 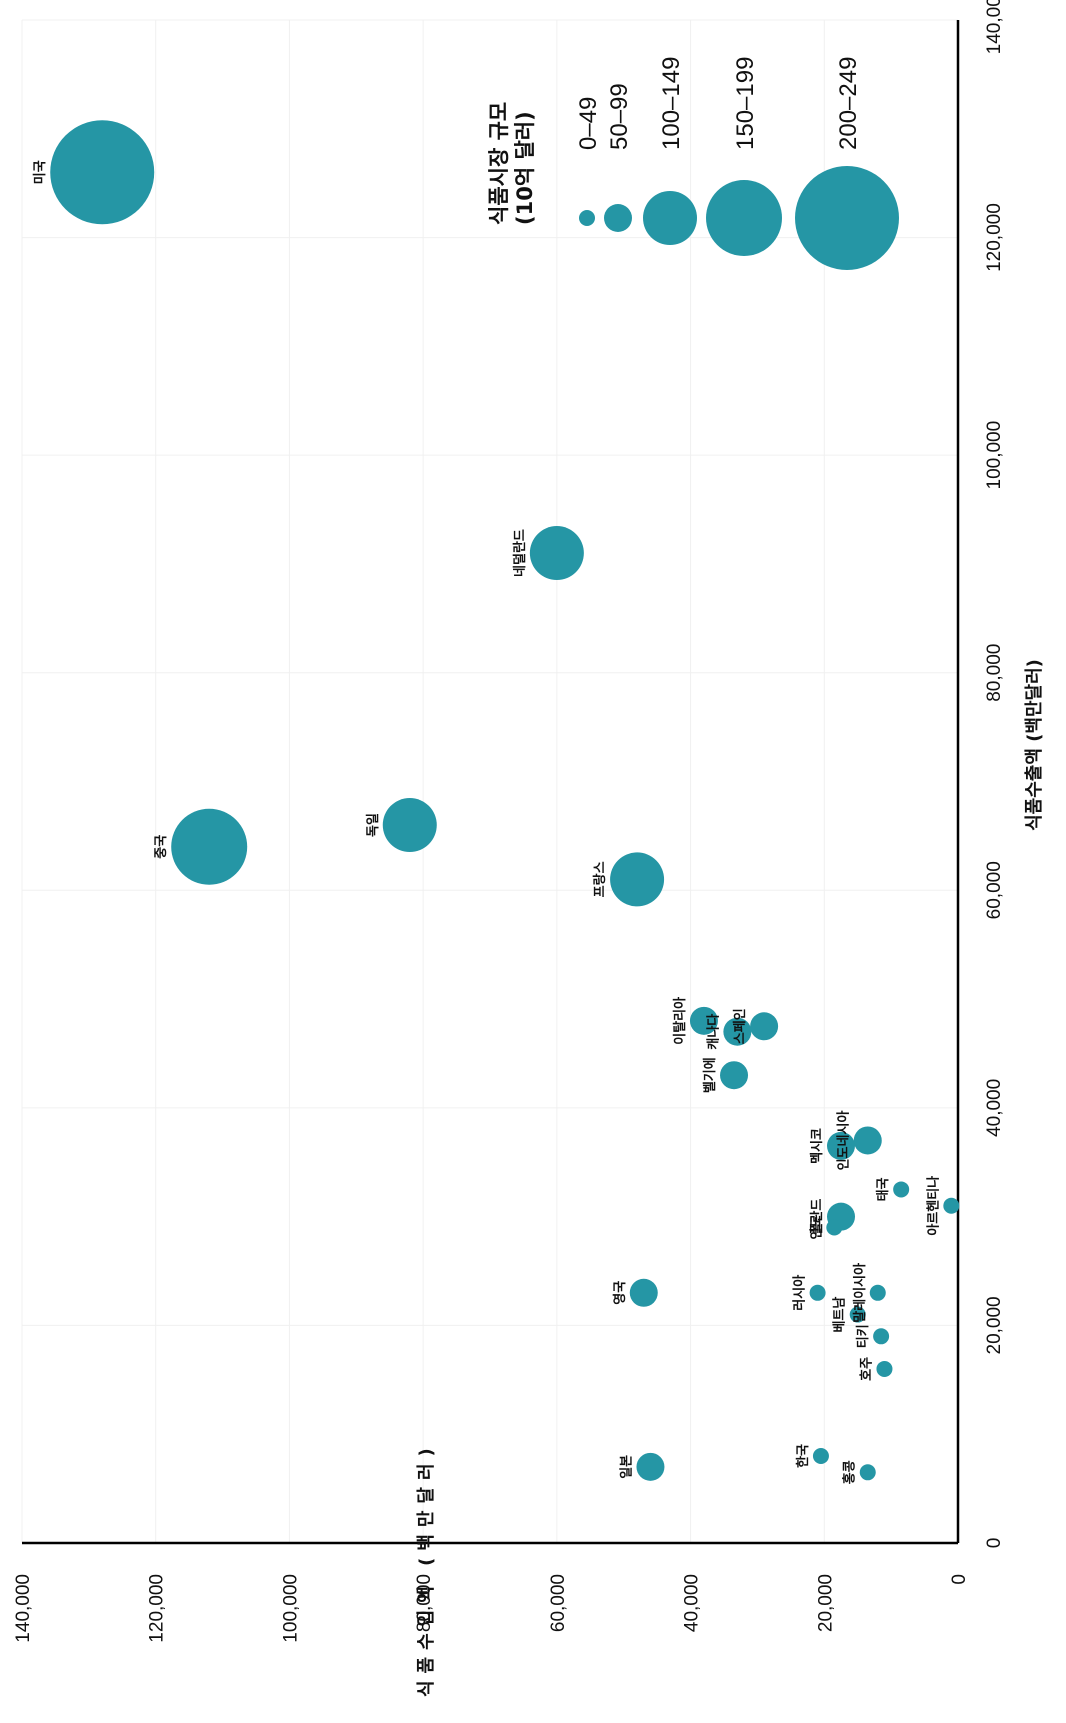 What do you see at coordinates (525, 168) in the screenshot?
I see `legend-title: (10억 달러)` at bounding box center [525, 168].